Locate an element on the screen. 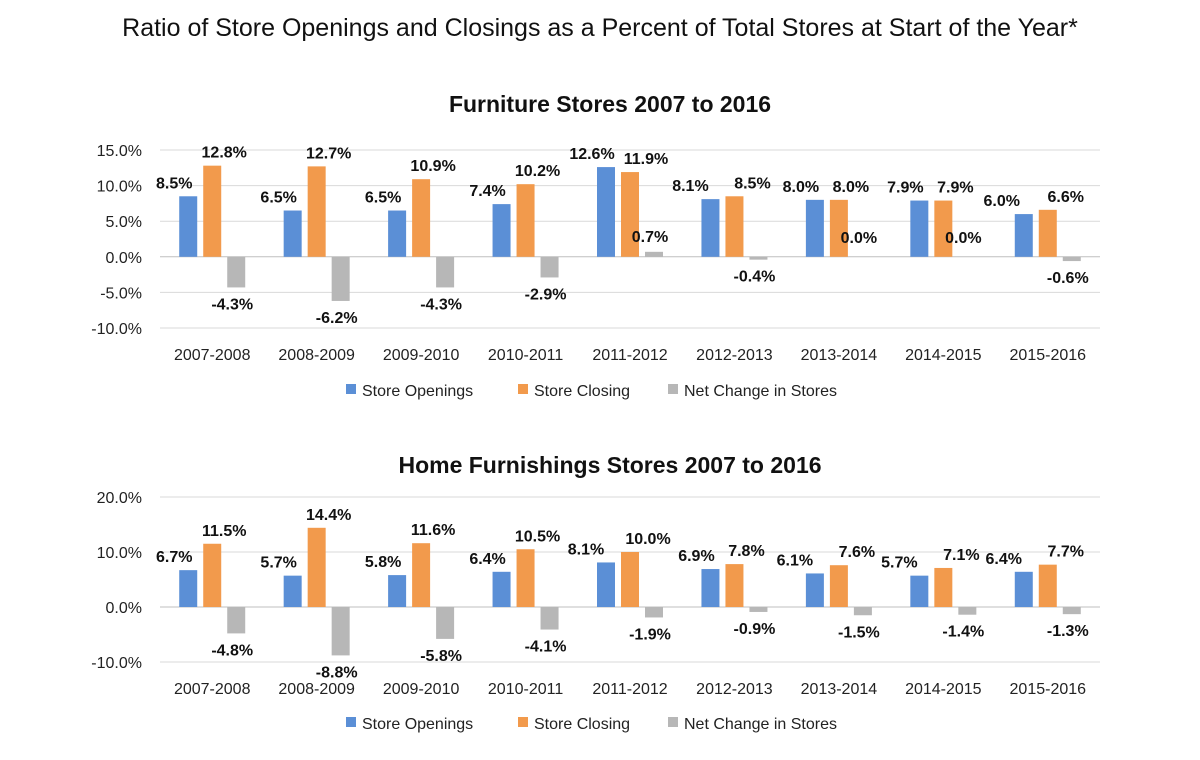 The width and height of the screenshot is (1200, 760). data-label: 10.2% is located at coordinates (537, 171).